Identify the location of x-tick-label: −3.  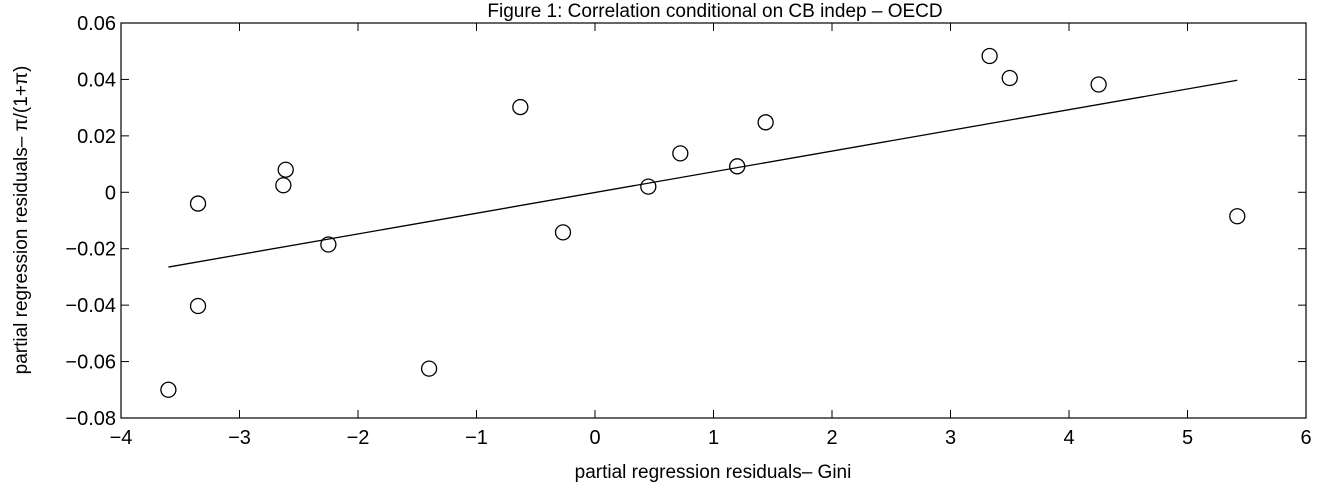
(239, 438).